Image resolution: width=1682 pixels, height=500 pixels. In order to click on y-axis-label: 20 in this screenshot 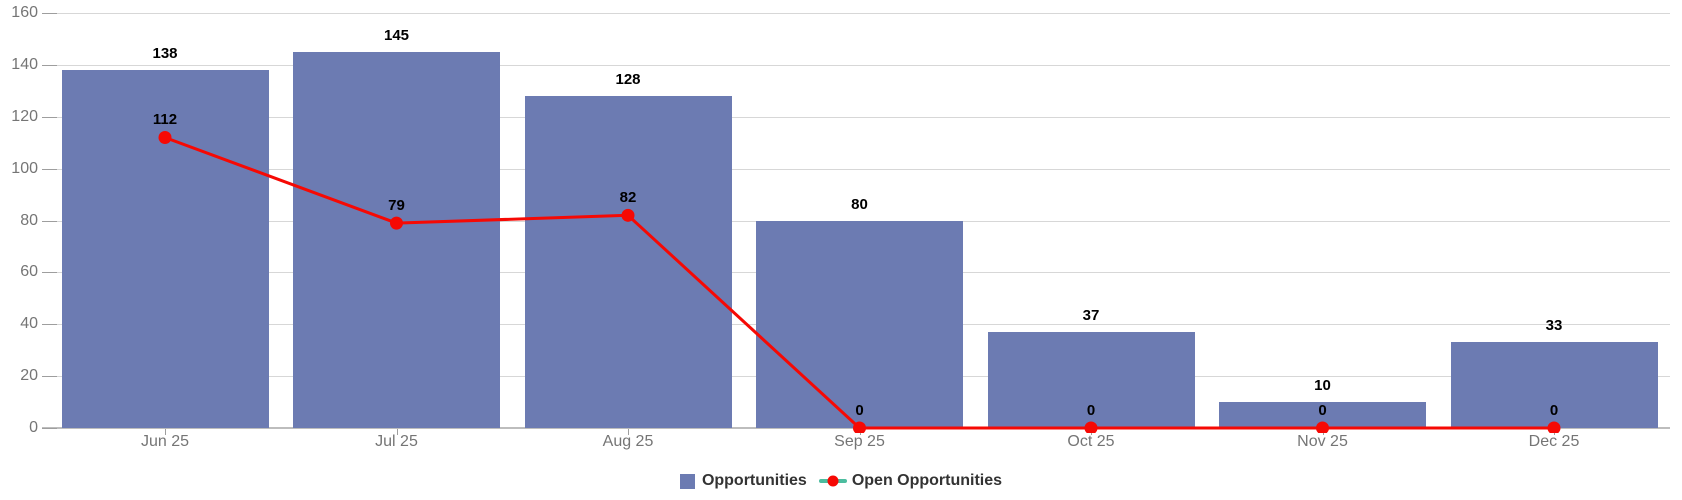, I will do `click(29, 376)`.